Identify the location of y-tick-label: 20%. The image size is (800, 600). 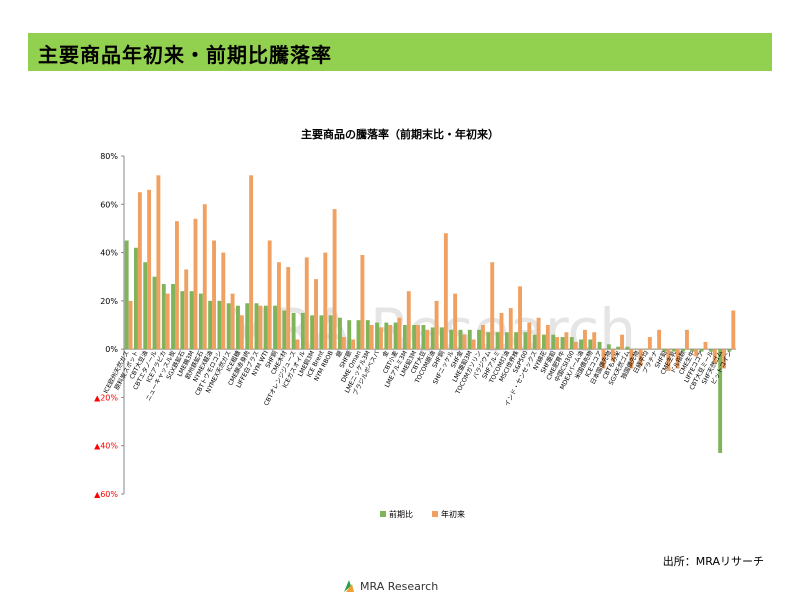
(109, 301).